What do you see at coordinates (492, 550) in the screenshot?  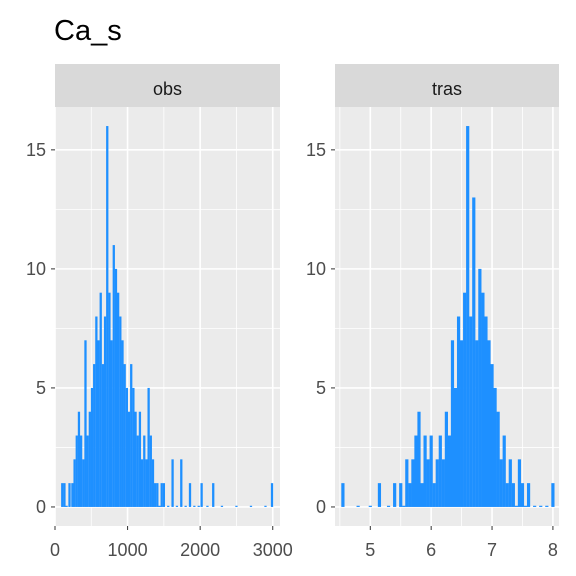 I see `x-tick-label: 7` at bounding box center [492, 550].